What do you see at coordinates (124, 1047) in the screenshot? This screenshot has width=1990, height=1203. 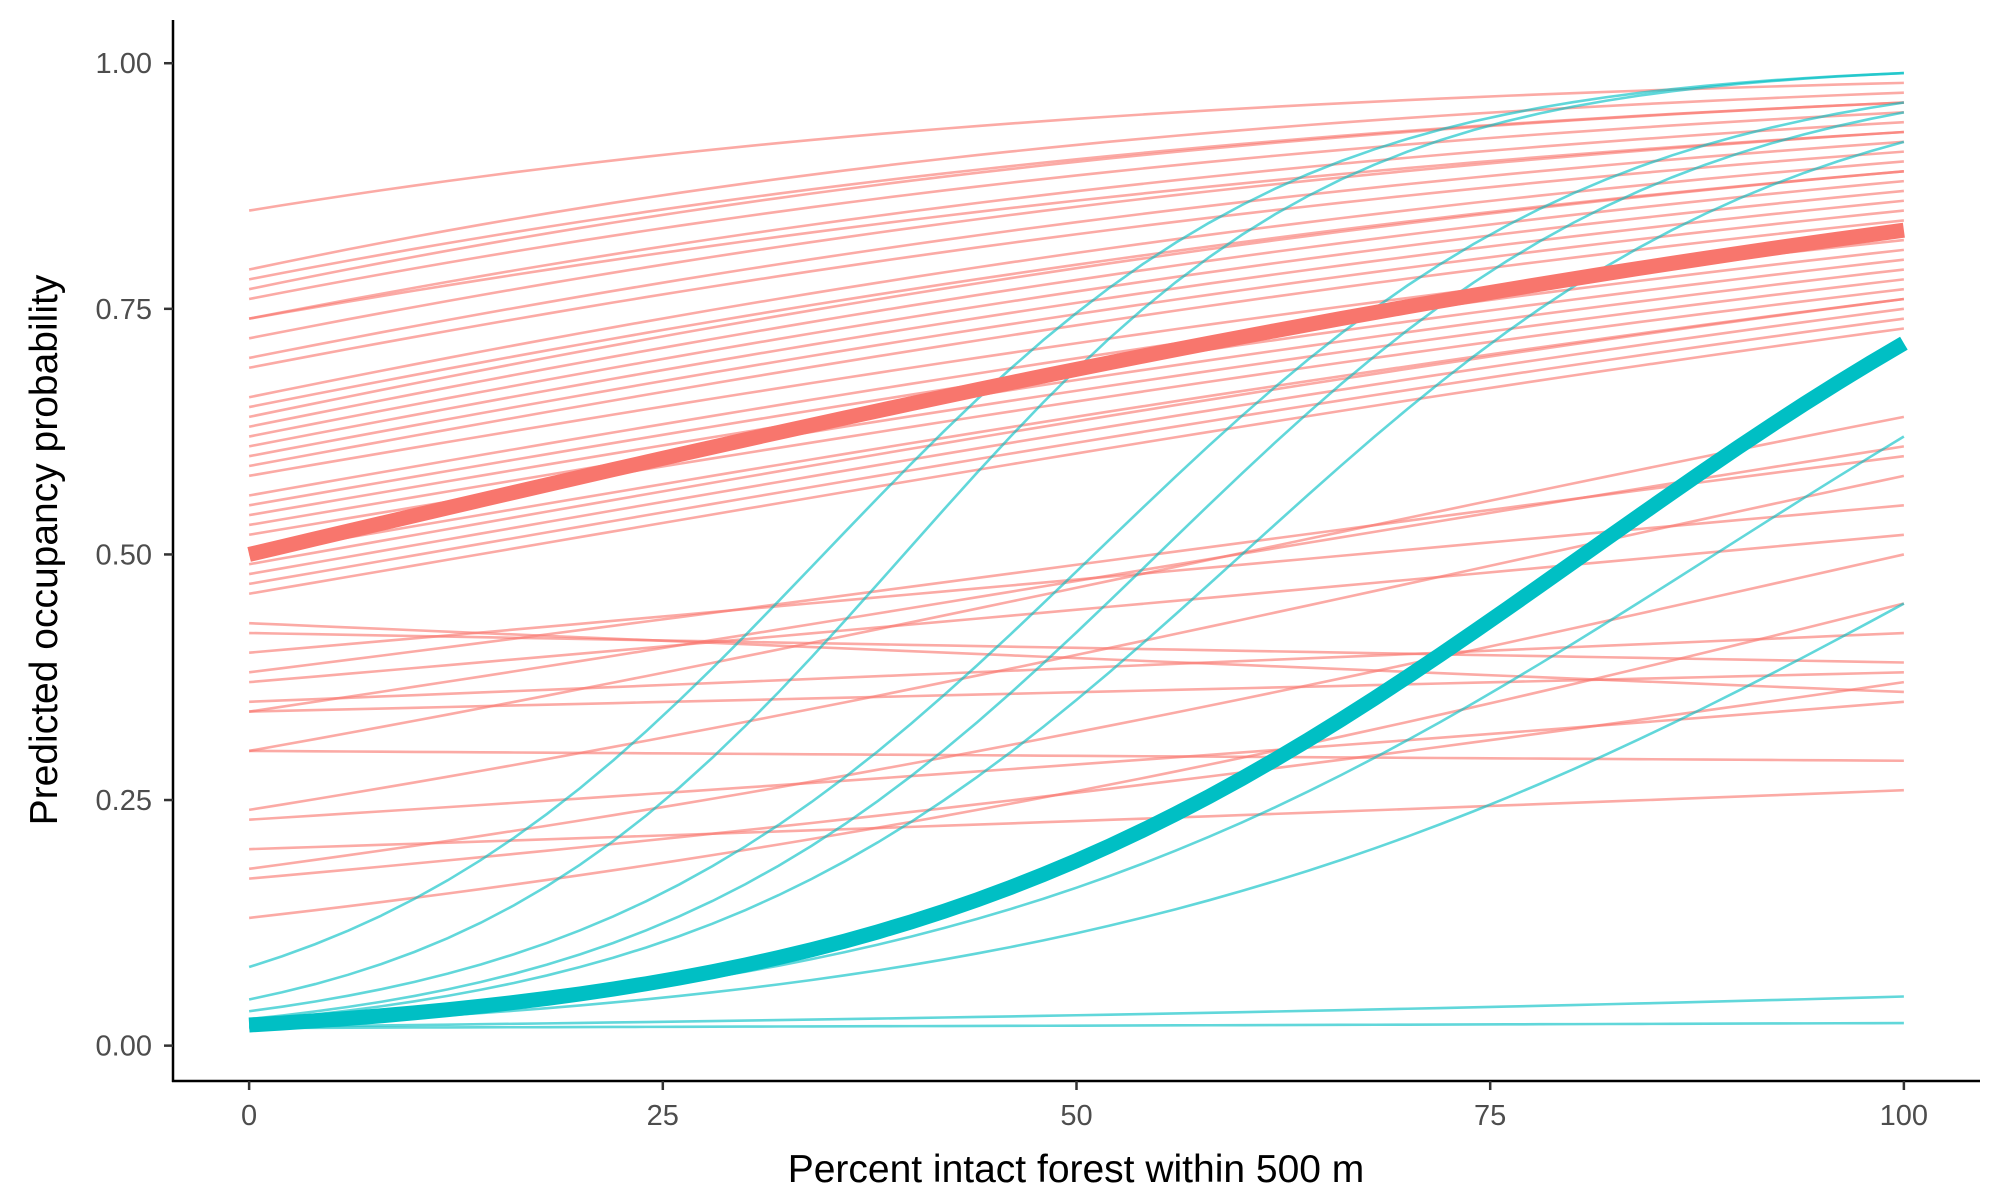 I see `y-tick-label-1: 0.00` at bounding box center [124, 1047].